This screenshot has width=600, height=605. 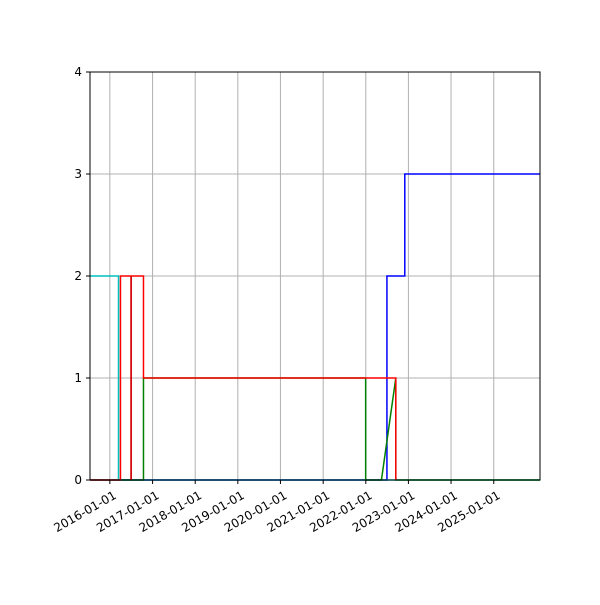 I want to click on y-tick-label: 0, so click(x=78, y=480).